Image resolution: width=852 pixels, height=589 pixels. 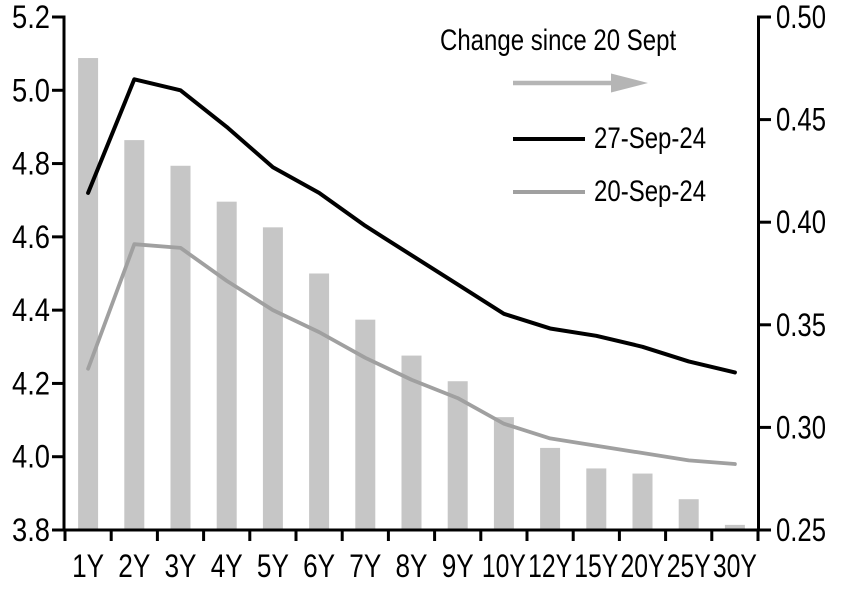 I want to click on bar-1Y, so click(x=88, y=294).